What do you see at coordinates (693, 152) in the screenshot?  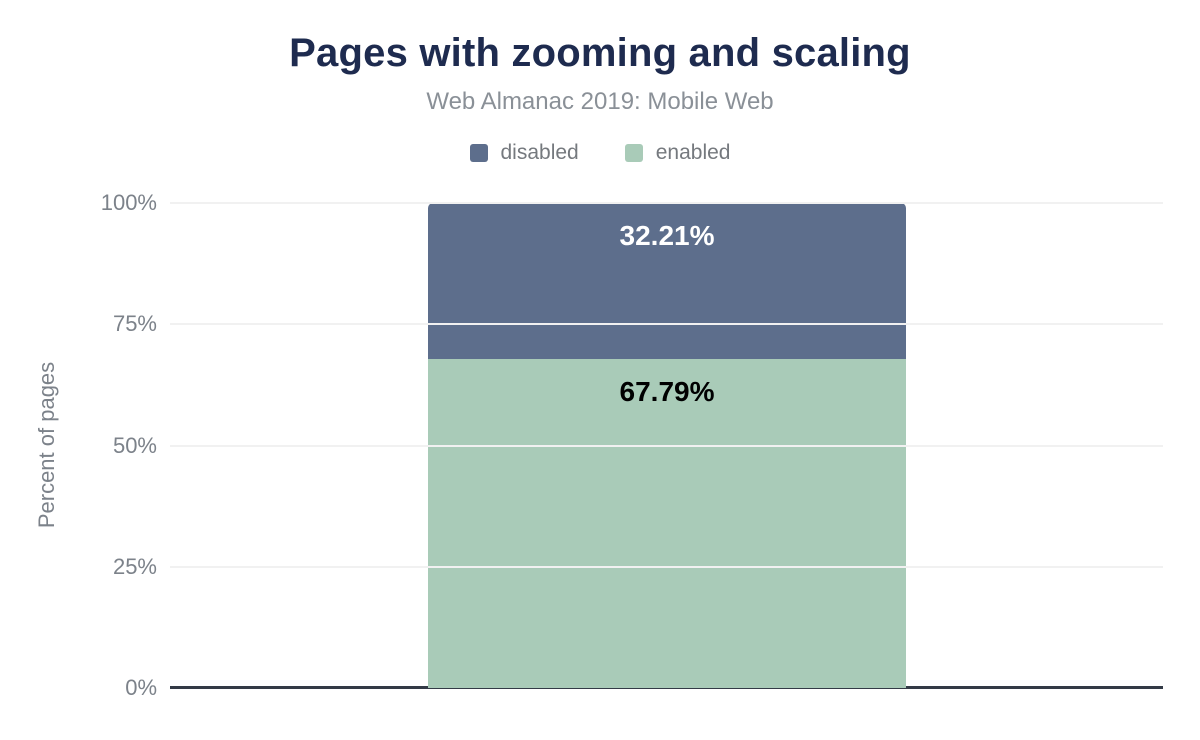 I see `legend-label: enabled` at bounding box center [693, 152].